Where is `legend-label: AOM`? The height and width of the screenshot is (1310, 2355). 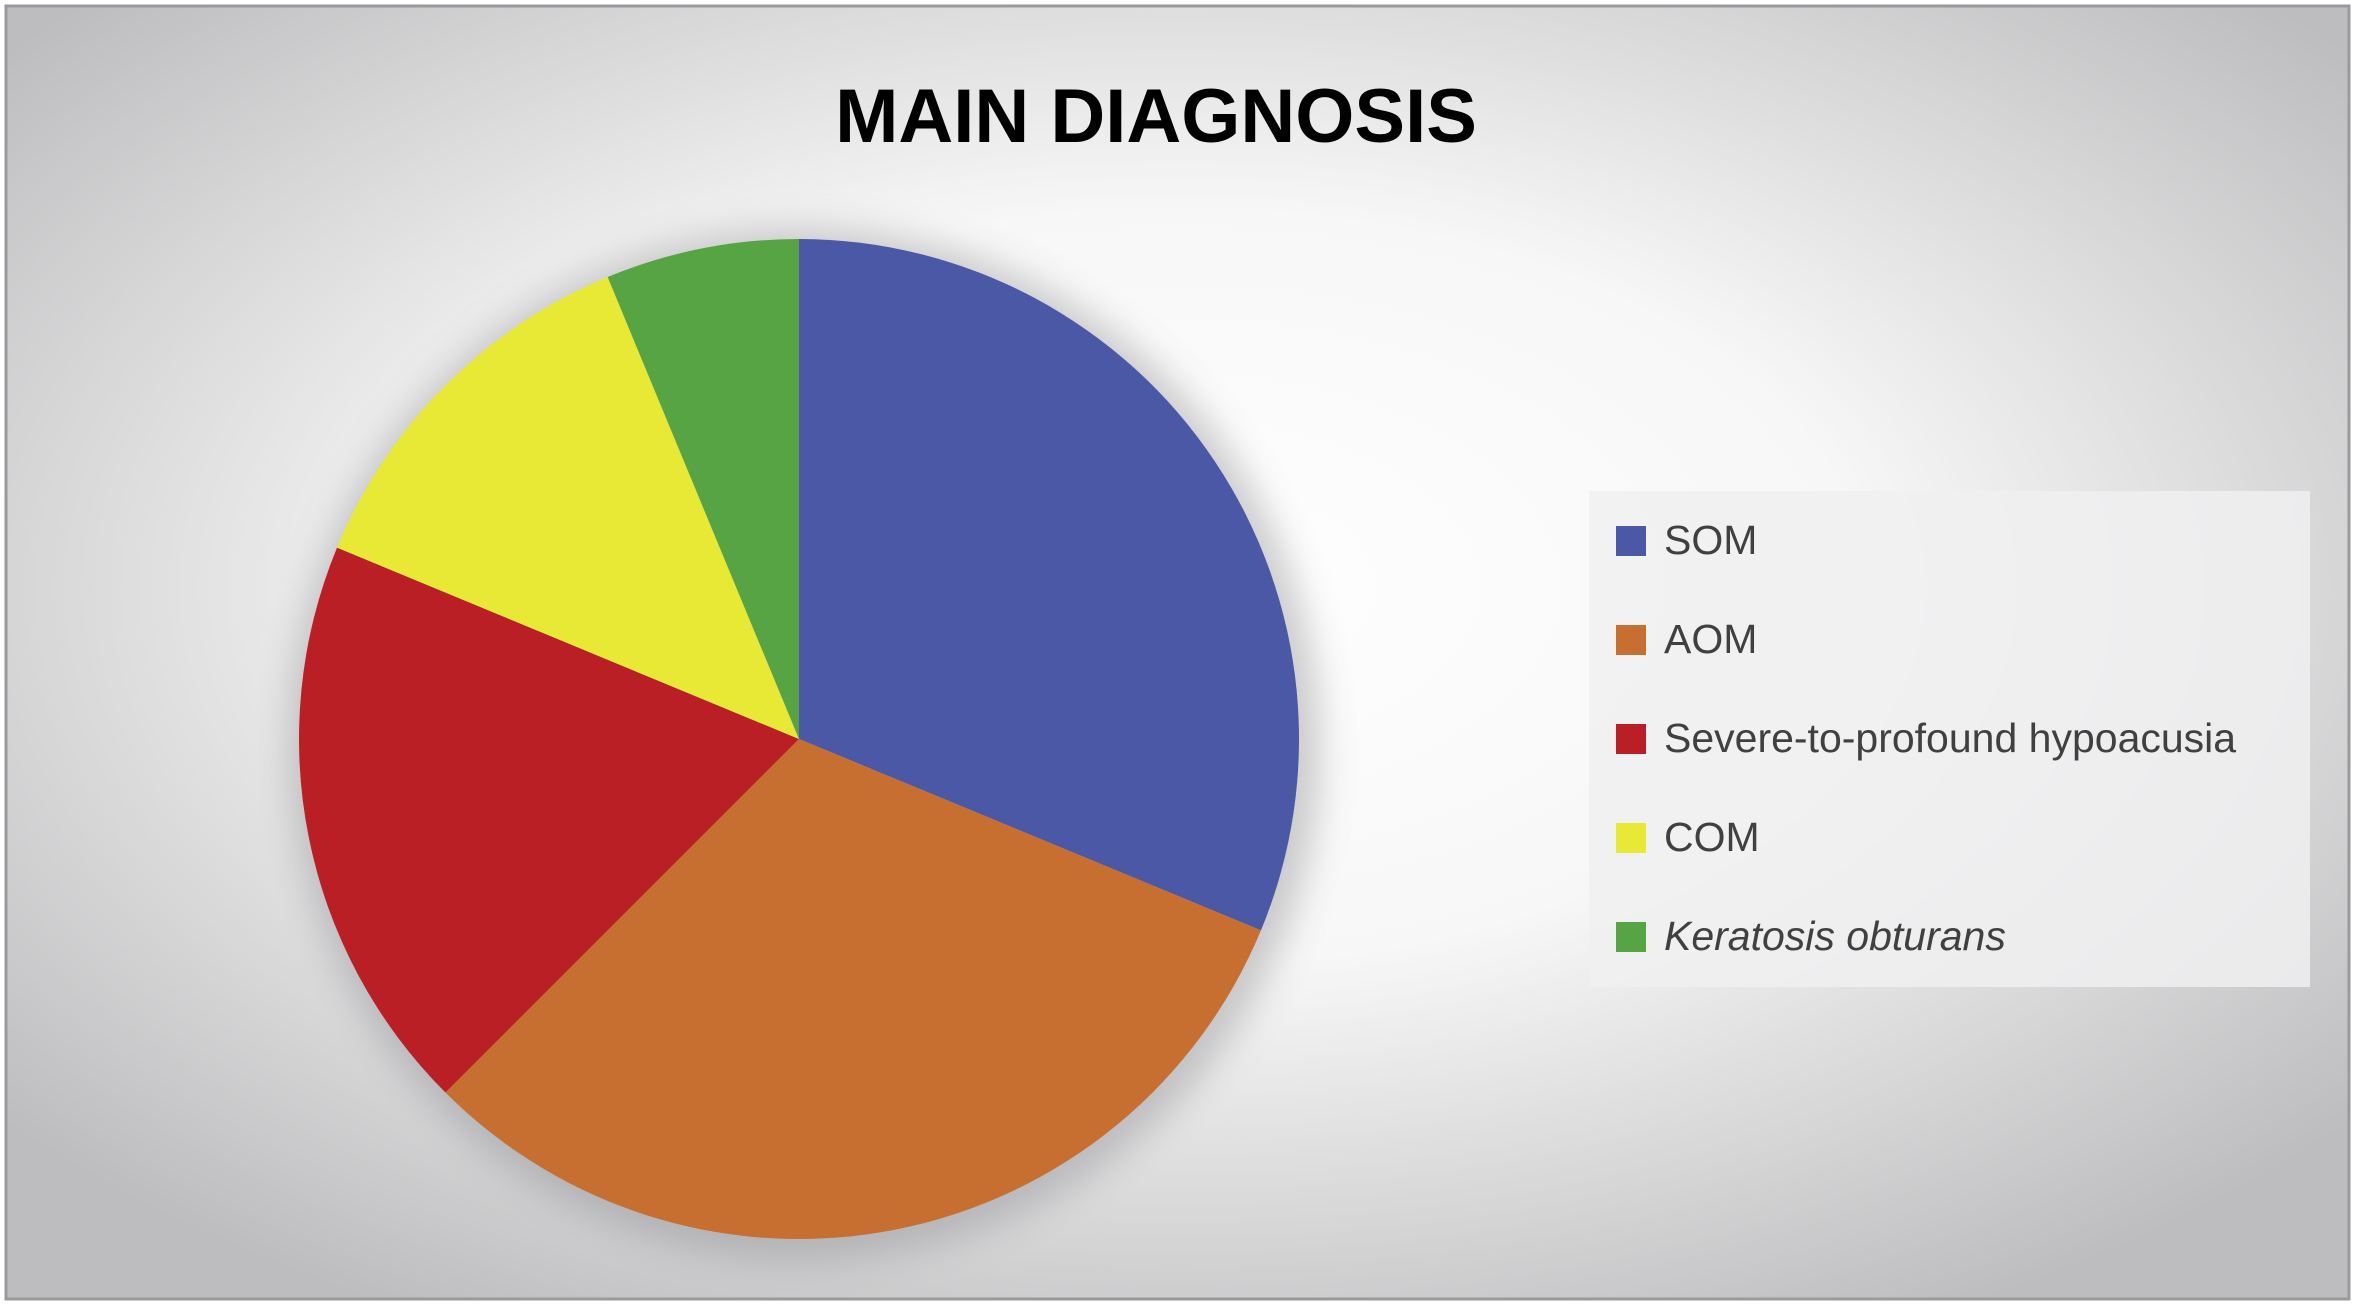
legend-label: AOM is located at coordinates (1710, 639).